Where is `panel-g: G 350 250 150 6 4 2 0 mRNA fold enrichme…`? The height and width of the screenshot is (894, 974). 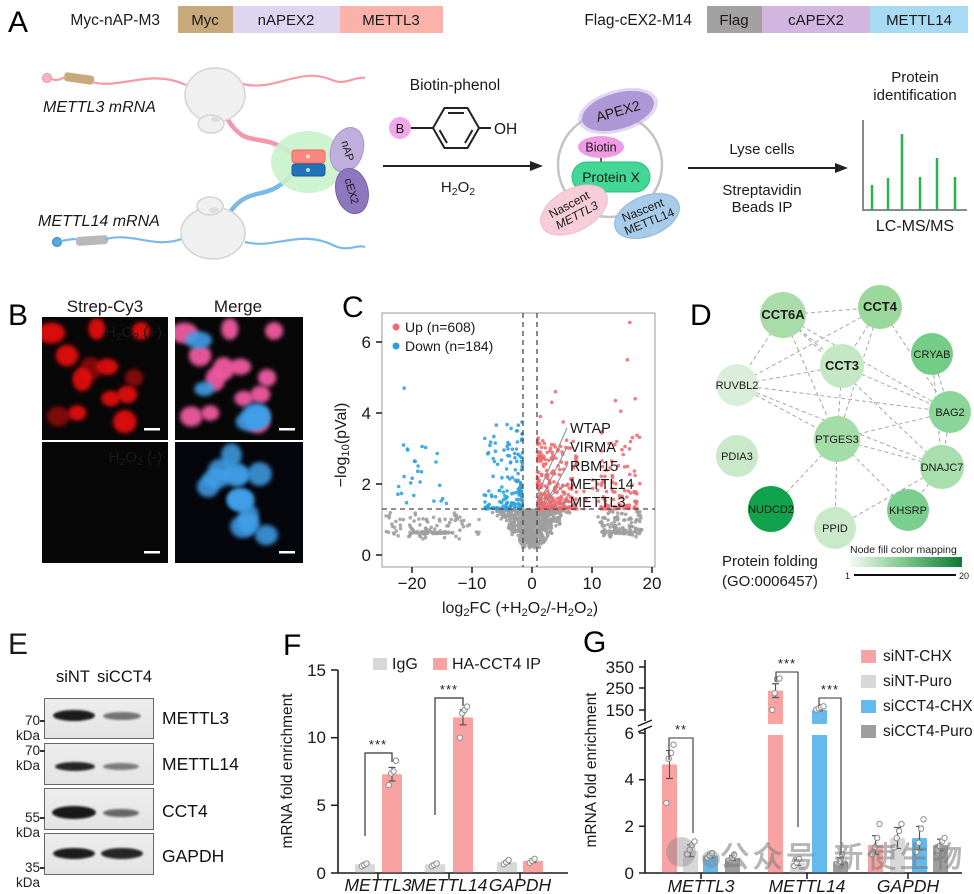 panel-g: G 350 250 150 6 4 2 0 mRNA fold enrichme… is located at coordinates (778, 760).